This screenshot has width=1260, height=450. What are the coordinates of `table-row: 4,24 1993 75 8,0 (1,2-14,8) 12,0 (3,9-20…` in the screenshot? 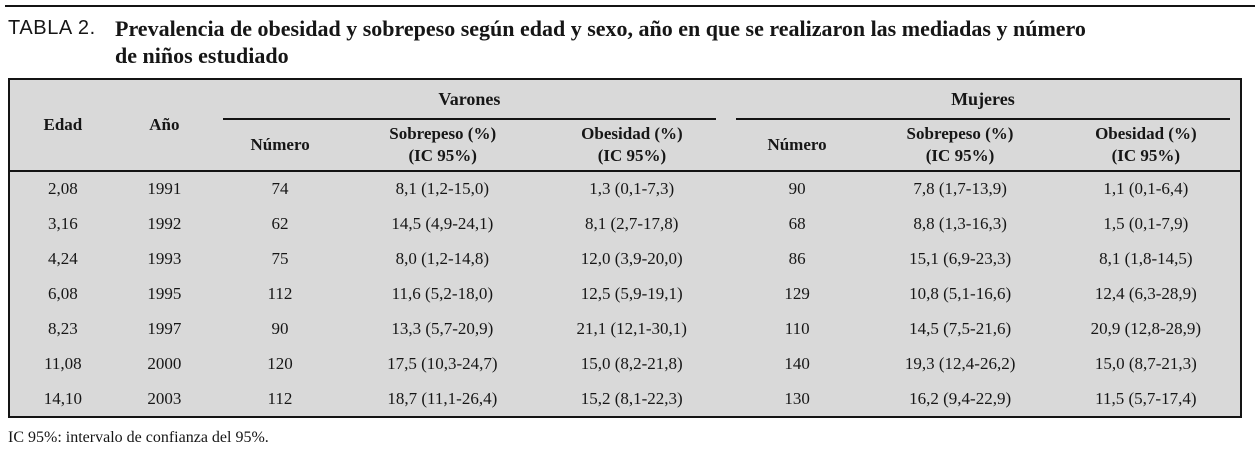 It's located at (625, 259).